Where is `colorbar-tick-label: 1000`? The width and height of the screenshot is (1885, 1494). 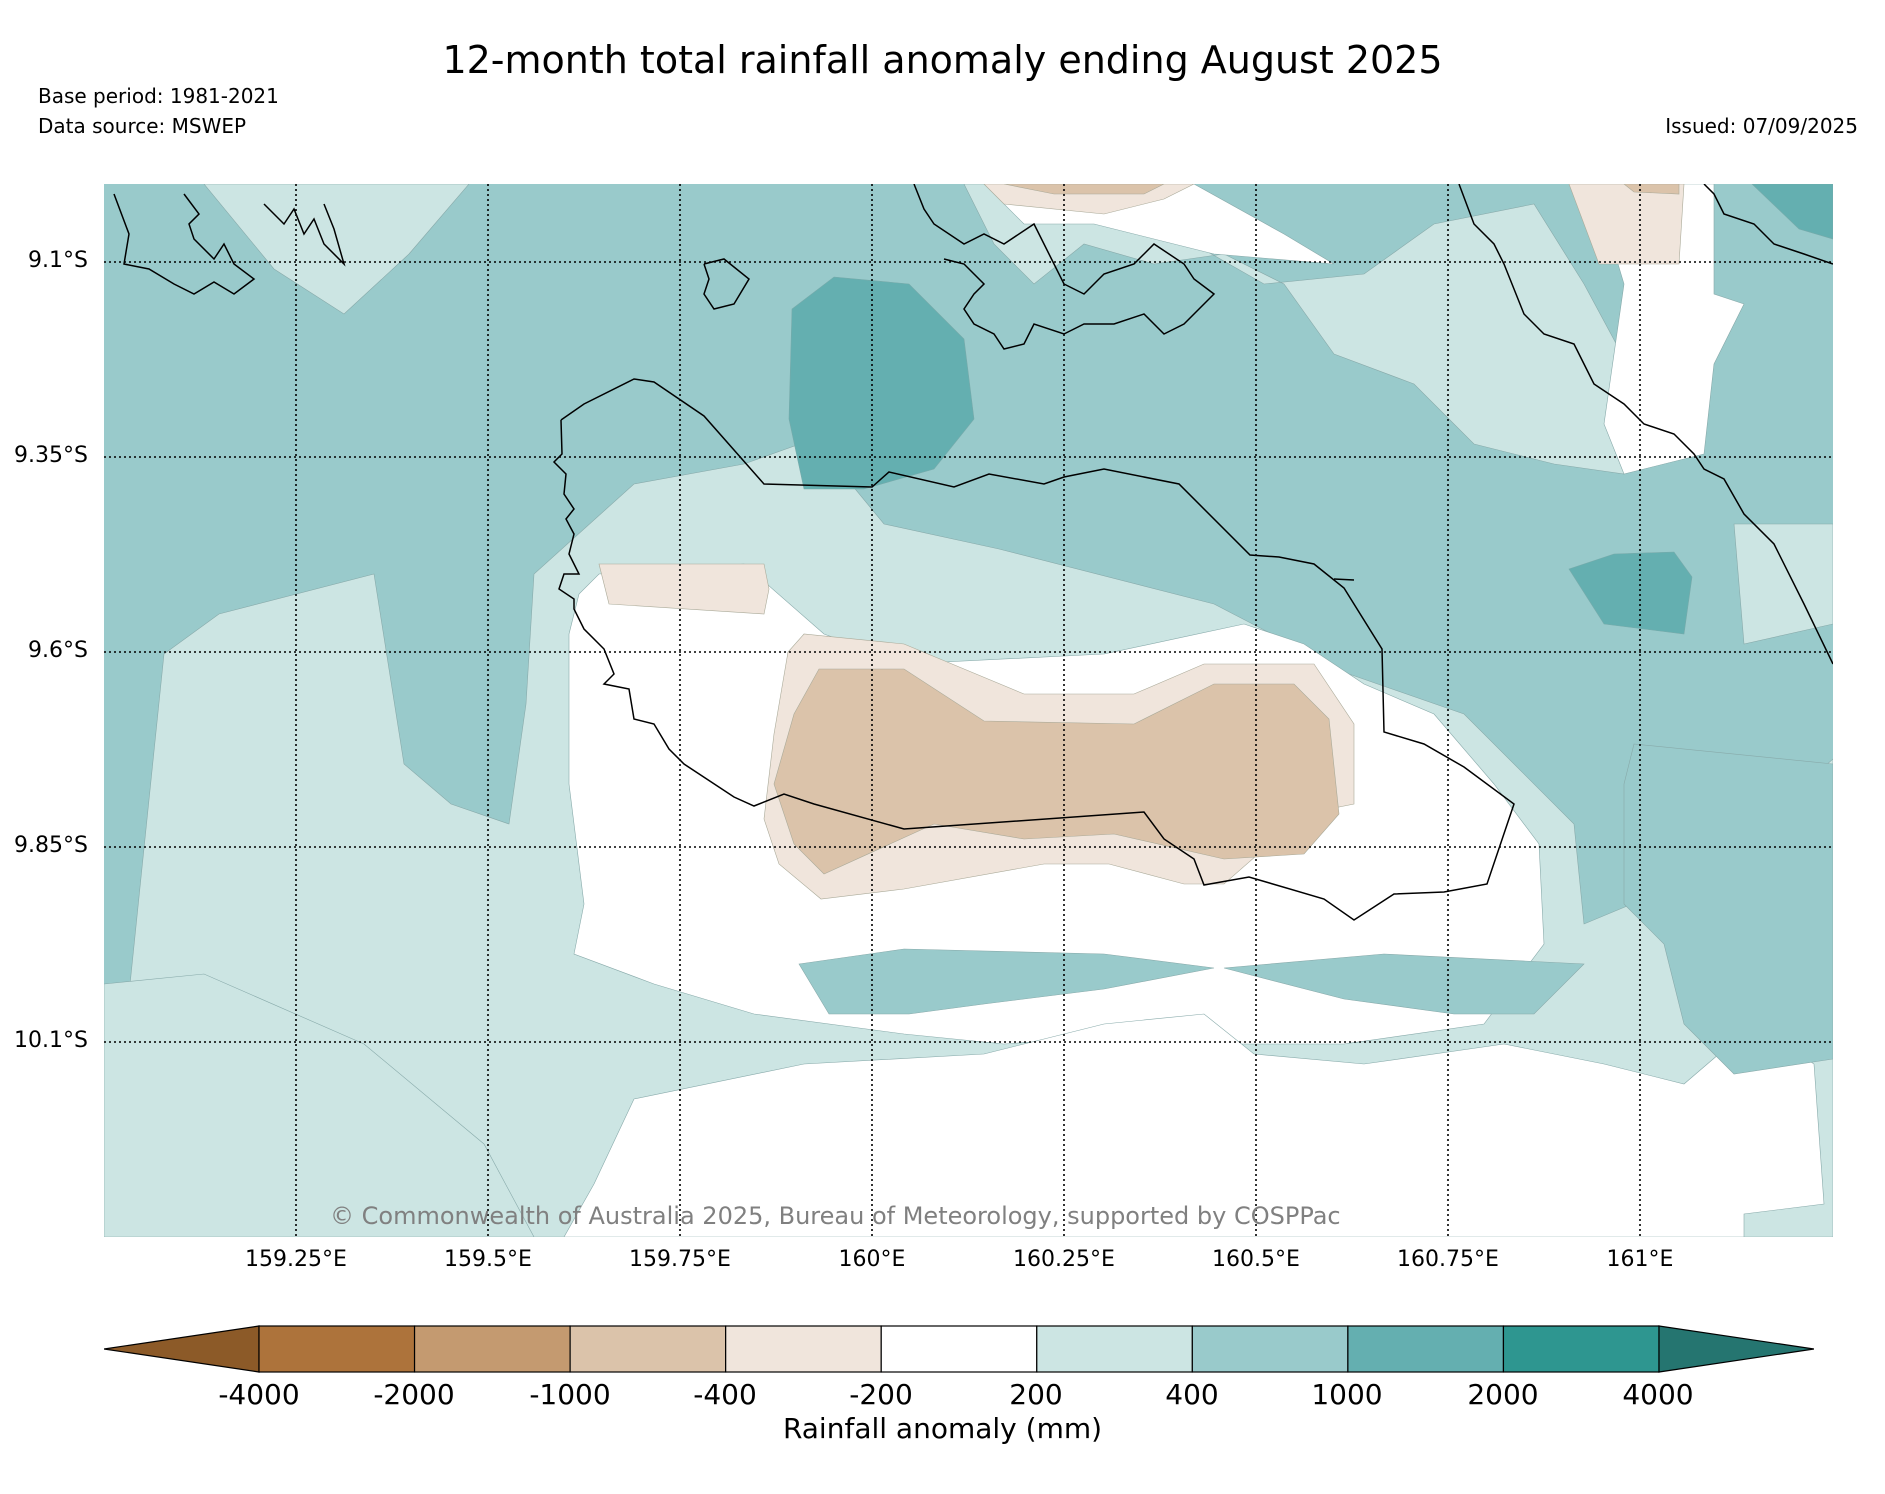 colorbar-tick-label: 1000 is located at coordinates (1347, 1394).